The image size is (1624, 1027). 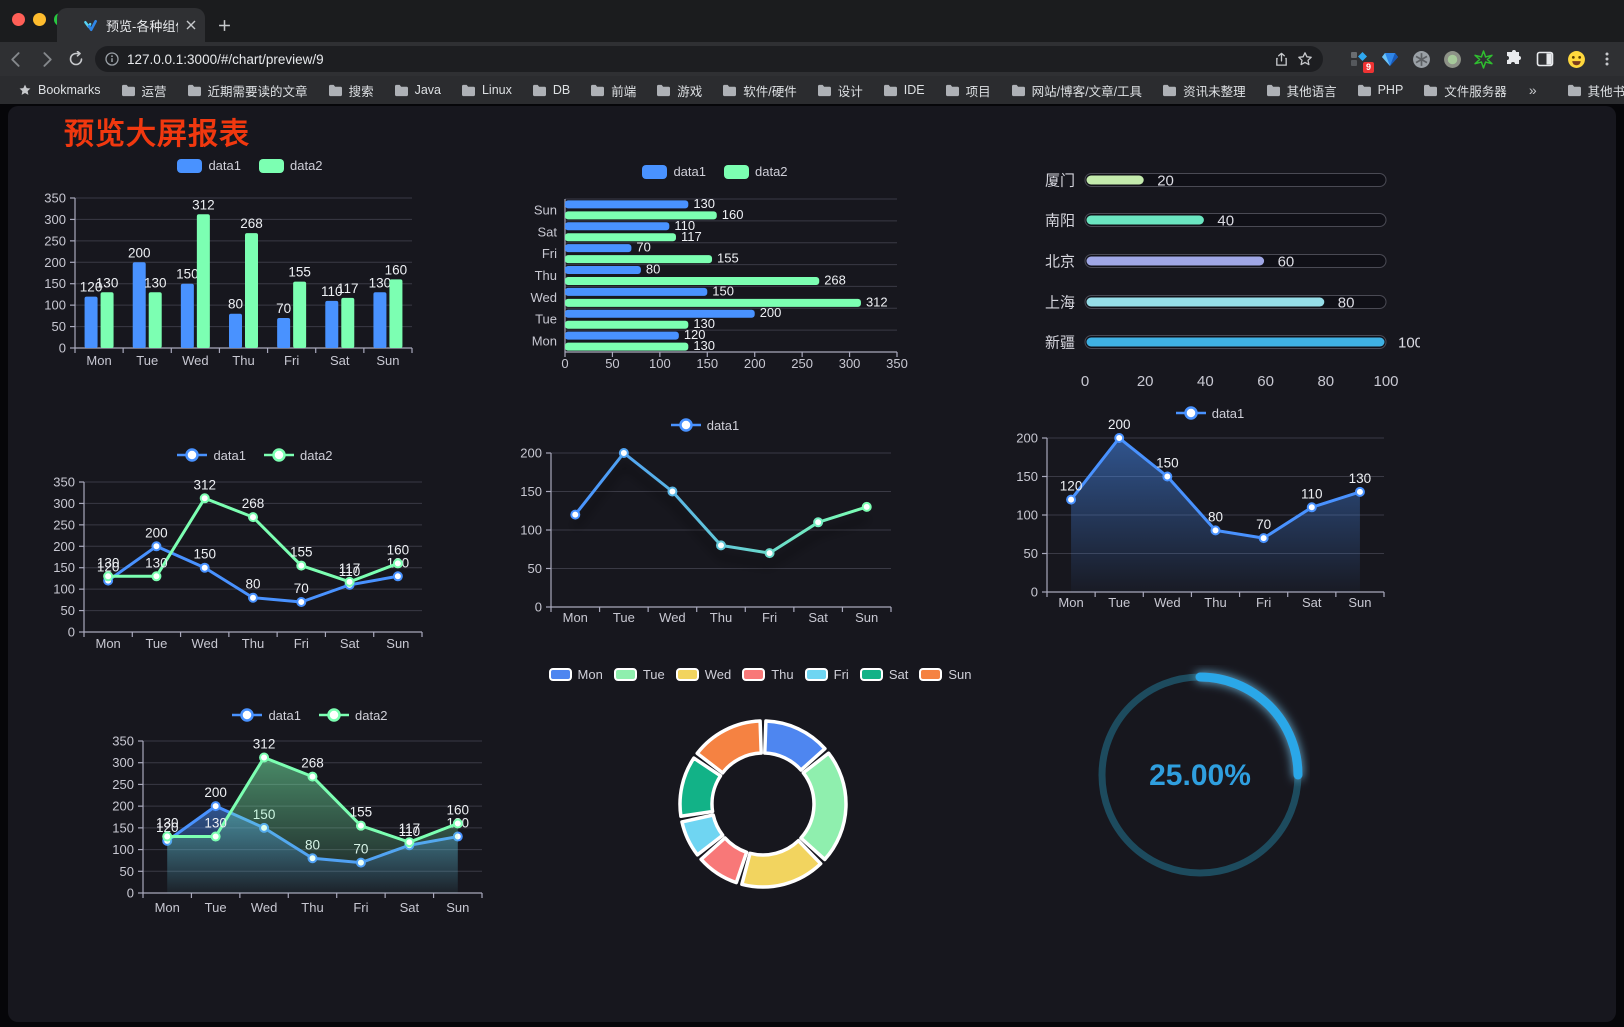 What do you see at coordinates (1607, 59) in the screenshot?
I see `browser-menu-button` at bounding box center [1607, 59].